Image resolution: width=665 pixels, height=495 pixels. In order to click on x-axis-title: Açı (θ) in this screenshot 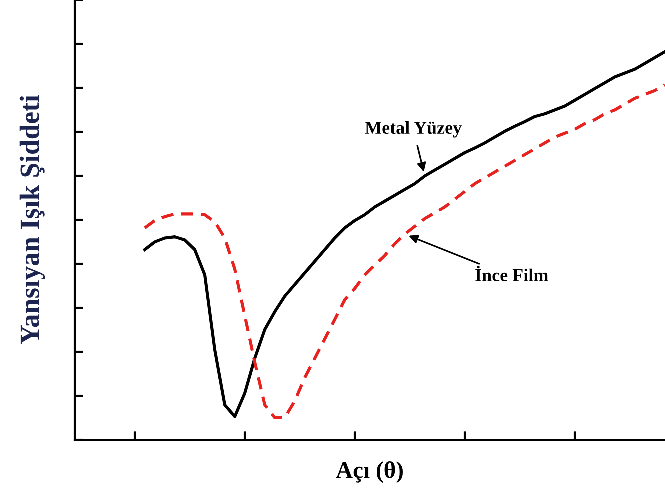, I will do `click(369, 473)`.